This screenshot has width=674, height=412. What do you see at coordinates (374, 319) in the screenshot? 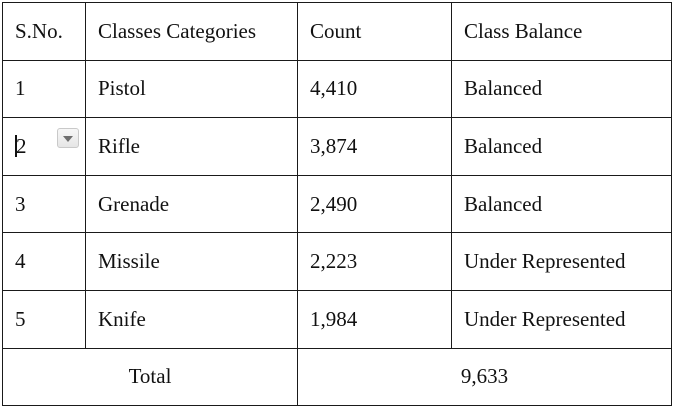
I see `cell-count: 1,984` at bounding box center [374, 319].